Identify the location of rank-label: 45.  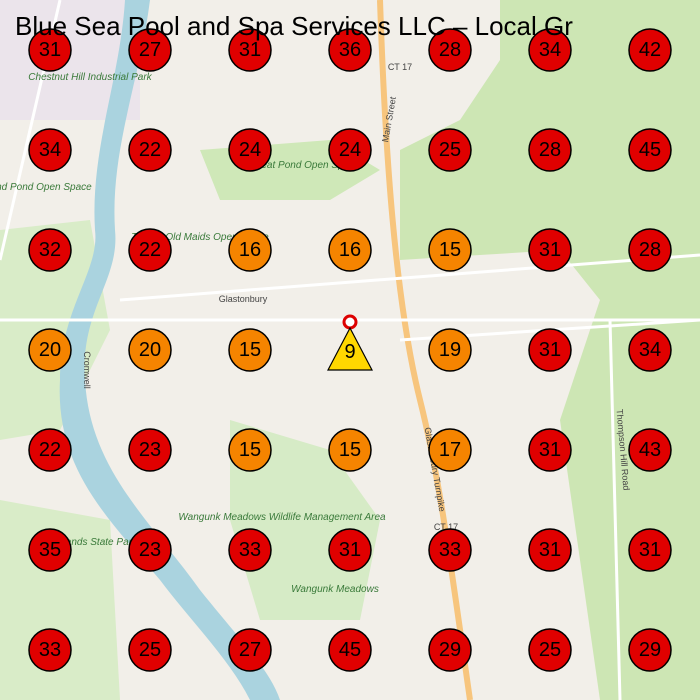
(350, 650).